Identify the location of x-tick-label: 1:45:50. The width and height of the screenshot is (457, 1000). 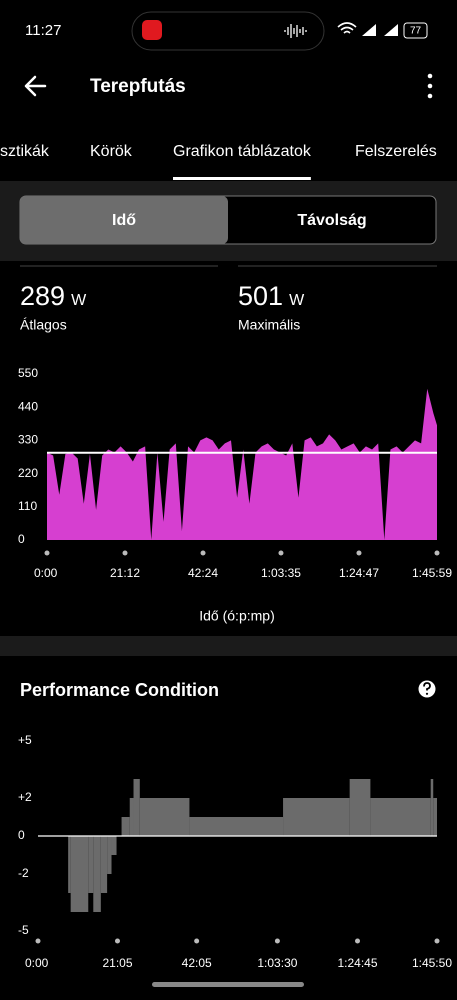
(432, 963).